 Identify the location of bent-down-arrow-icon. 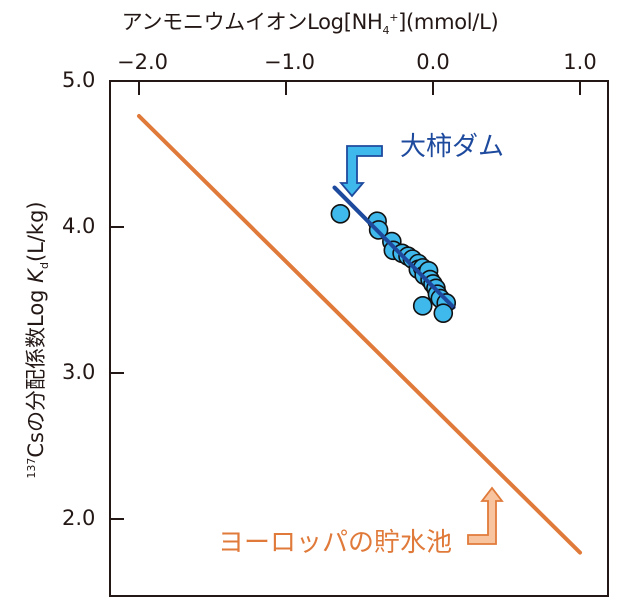
(361, 171).